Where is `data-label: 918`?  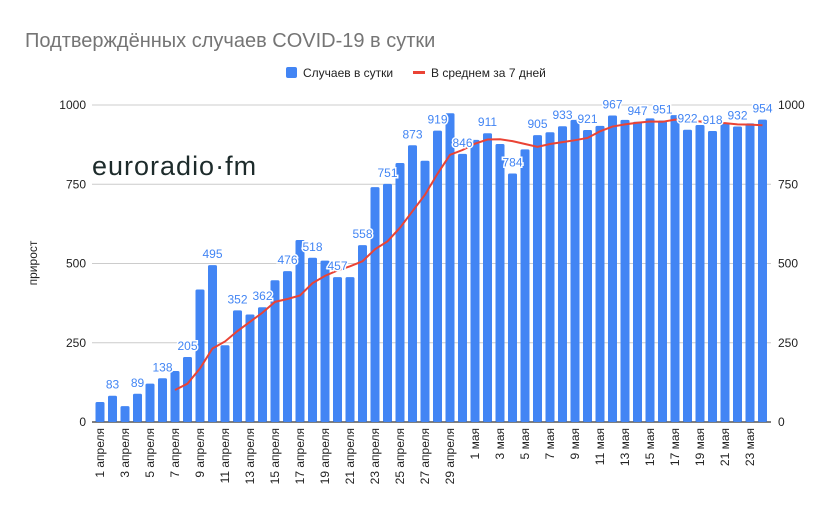
data-label: 918 is located at coordinates (712, 120).